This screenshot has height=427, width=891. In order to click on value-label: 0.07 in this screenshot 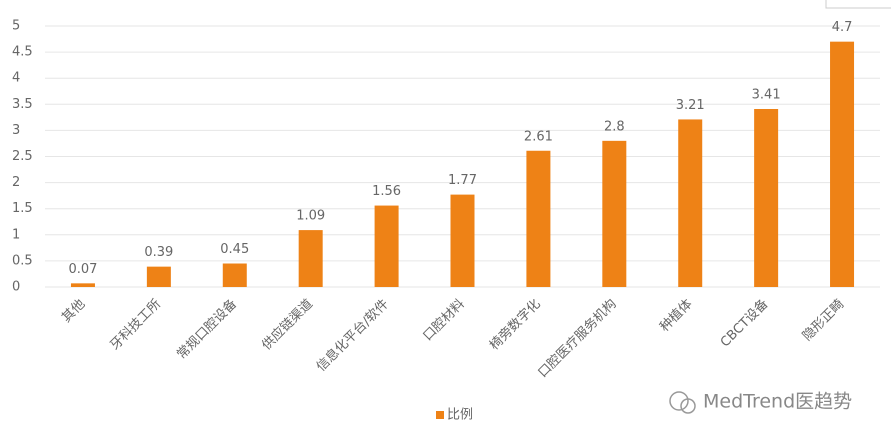, I will do `click(82, 269)`.